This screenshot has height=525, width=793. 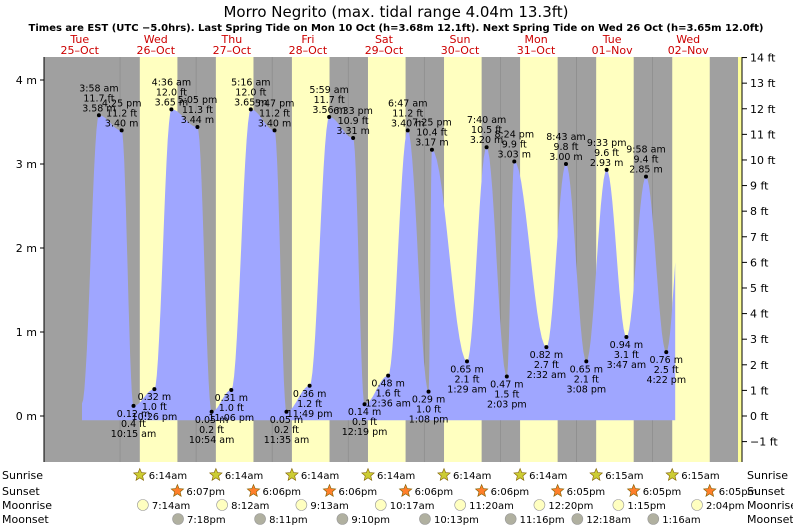 What do you see at coordinates (121, 113) in the screenshot?
I see `tide-feet: 11.2 ft` at bounding box center [121, 113].